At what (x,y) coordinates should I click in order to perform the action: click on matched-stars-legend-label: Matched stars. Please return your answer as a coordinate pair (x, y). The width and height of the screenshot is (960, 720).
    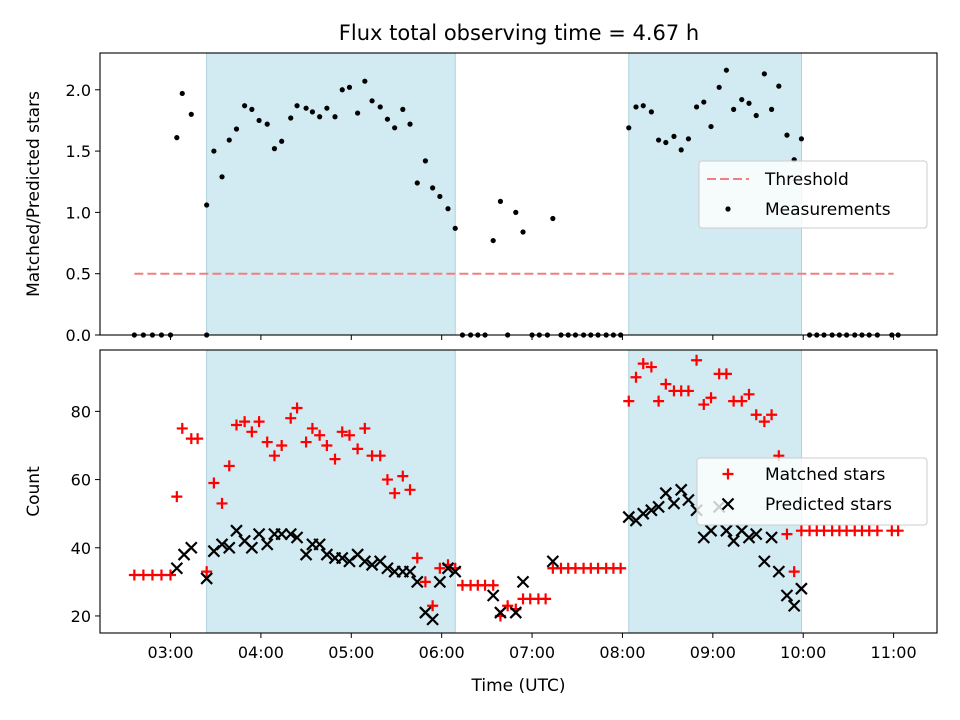
    Looking at the image, I should click on (825, 475).